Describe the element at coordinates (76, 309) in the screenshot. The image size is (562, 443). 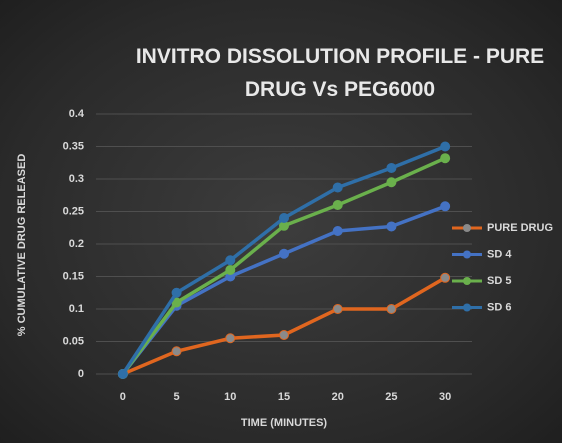
I see `y-tick-label: 0.1` at that location.